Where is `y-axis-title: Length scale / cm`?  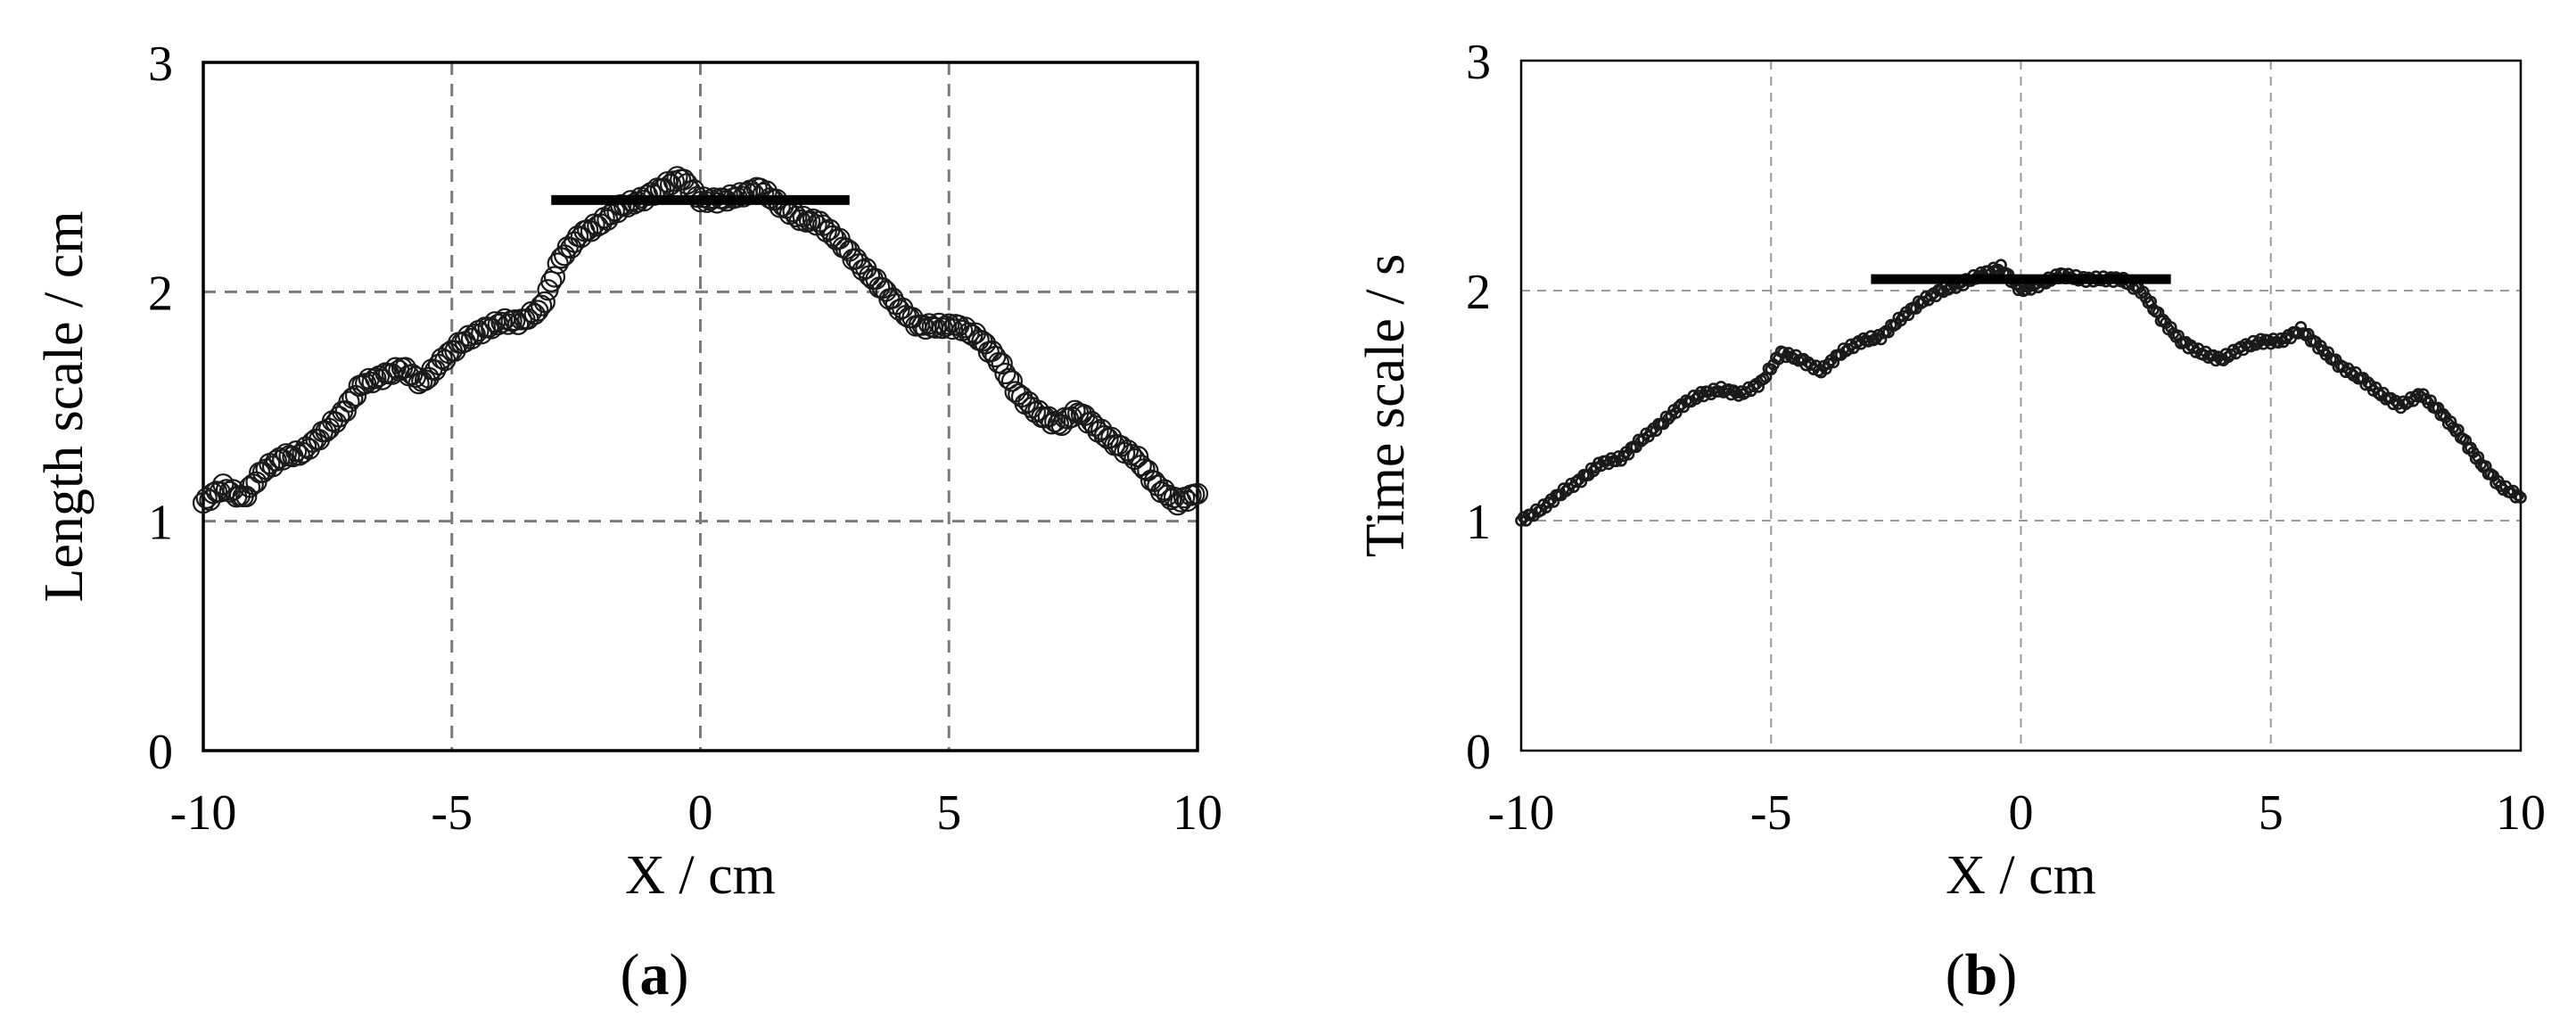 y-axis-title: Length scale / cm is located at coordinates (64, 407).